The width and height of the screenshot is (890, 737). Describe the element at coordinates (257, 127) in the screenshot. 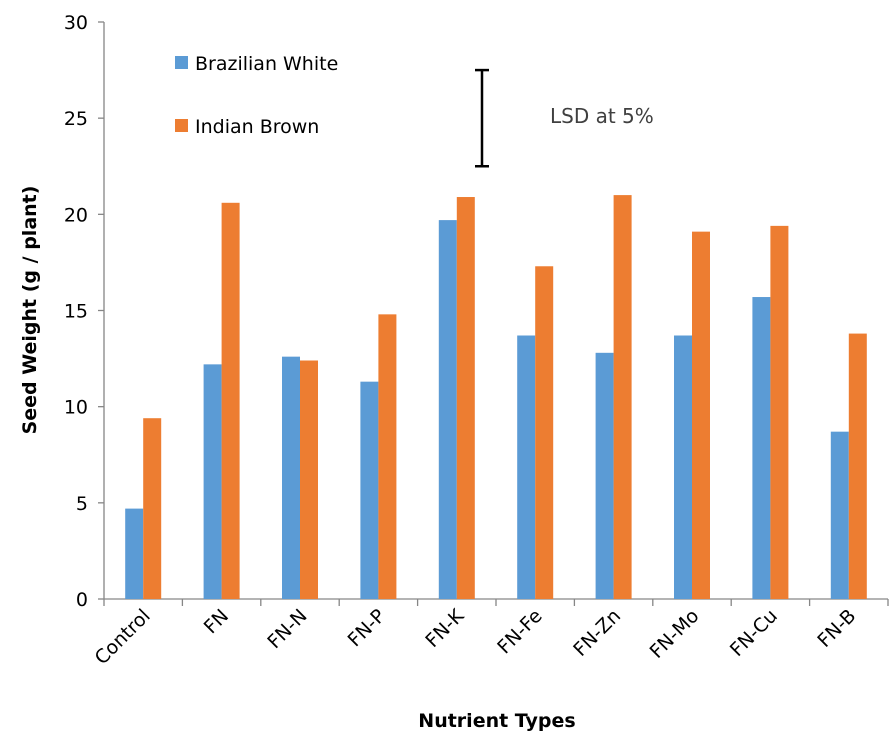

I see `legend-label: Indian Brown` at that location.